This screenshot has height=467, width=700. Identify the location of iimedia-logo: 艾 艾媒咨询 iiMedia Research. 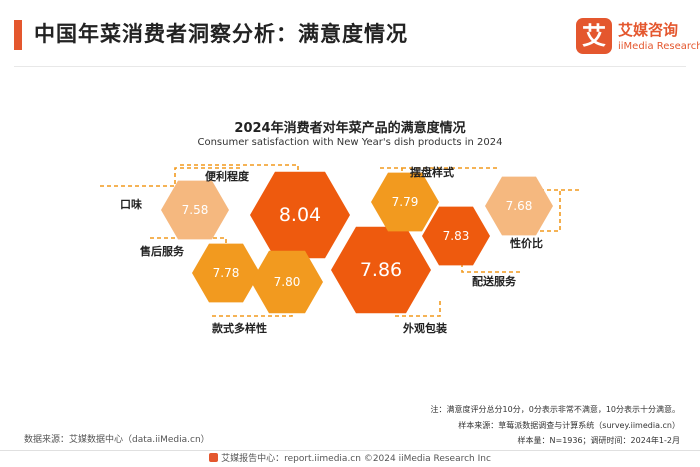
(638, 38).